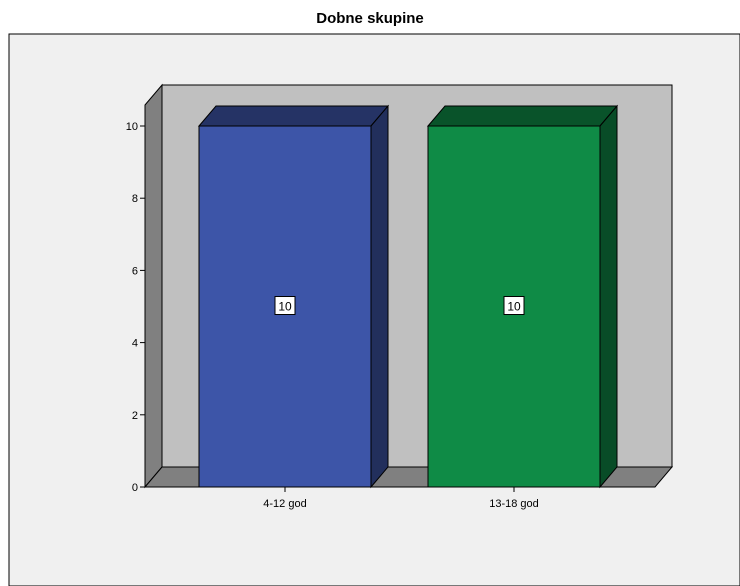 This screenshot has width=740, height=586. What do you see at coordinates (514, 504) in the screenshot?
I see `x-category-label: 13-18 god` at bounding box center [514, 504].